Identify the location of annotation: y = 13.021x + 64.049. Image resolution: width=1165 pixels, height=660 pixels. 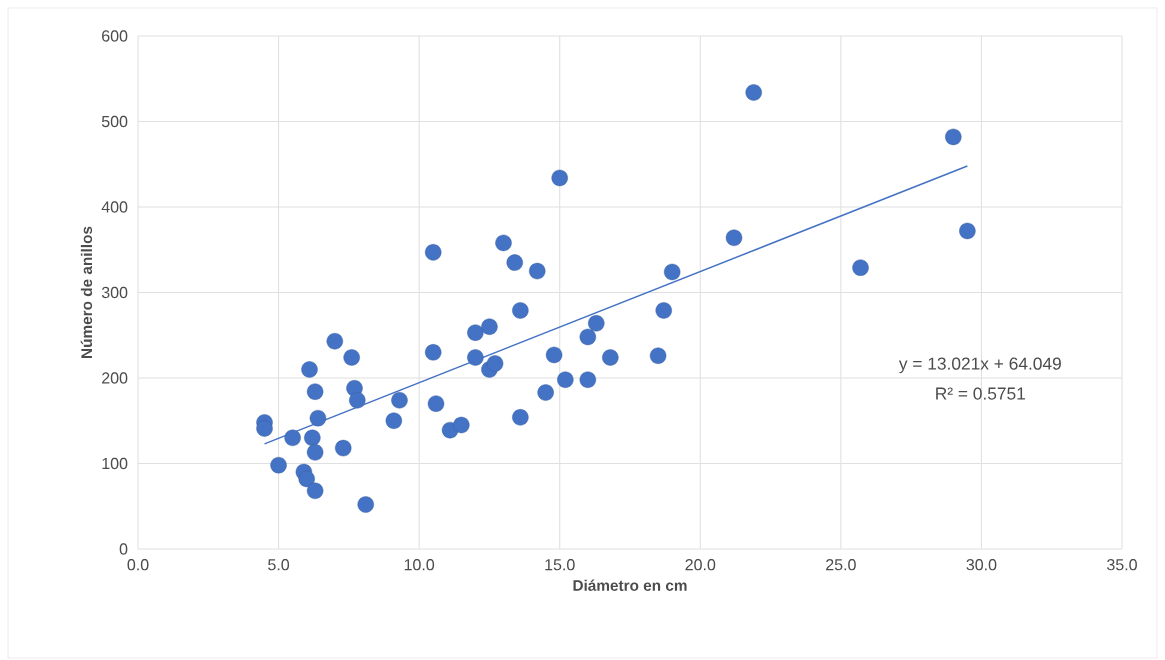
(979, 365).